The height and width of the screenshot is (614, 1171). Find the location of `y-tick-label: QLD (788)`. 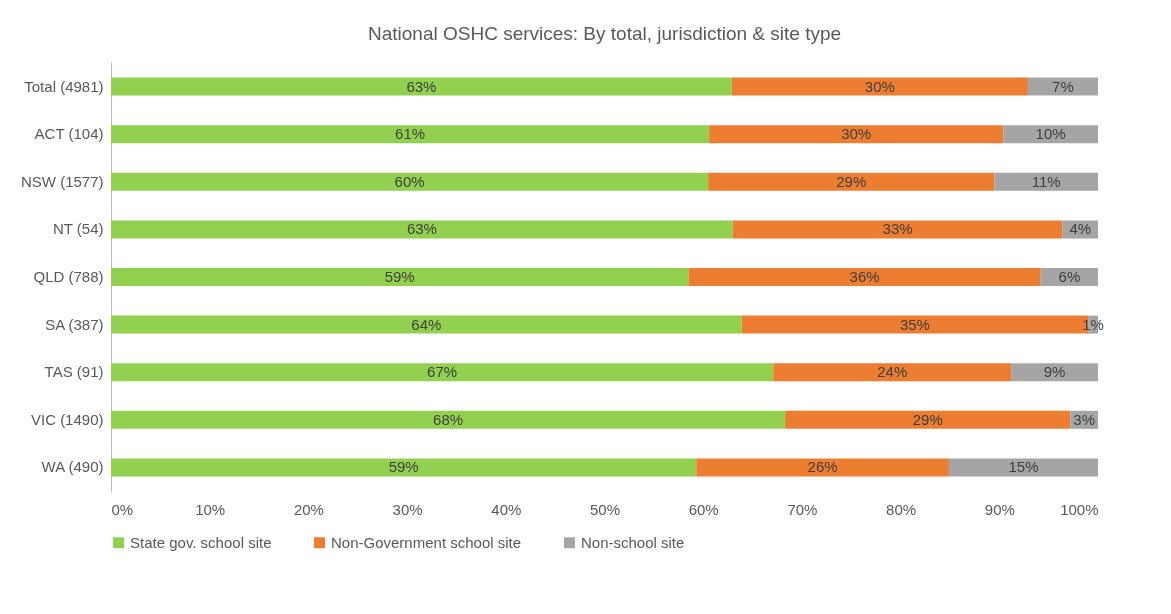

y-tick-label: QLD (788) is located at coordinates (68, 276).